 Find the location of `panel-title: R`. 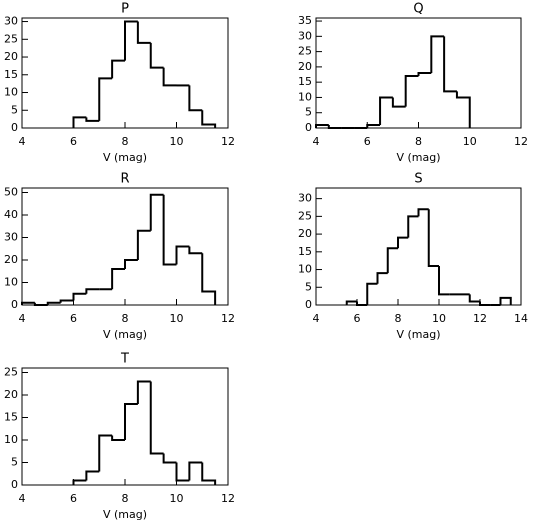

panel-title: R is located at coordinates (124, 179).